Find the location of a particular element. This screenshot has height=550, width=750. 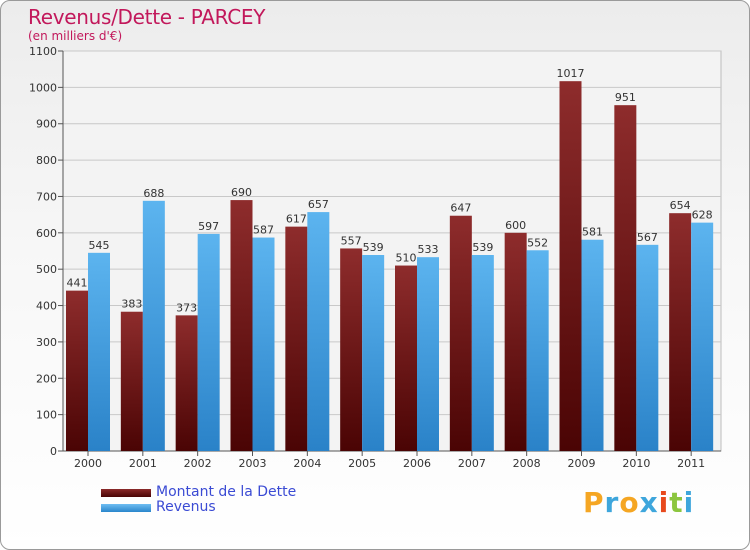

data-label-dette-2003: 690 is located at coordinates (241, 192).